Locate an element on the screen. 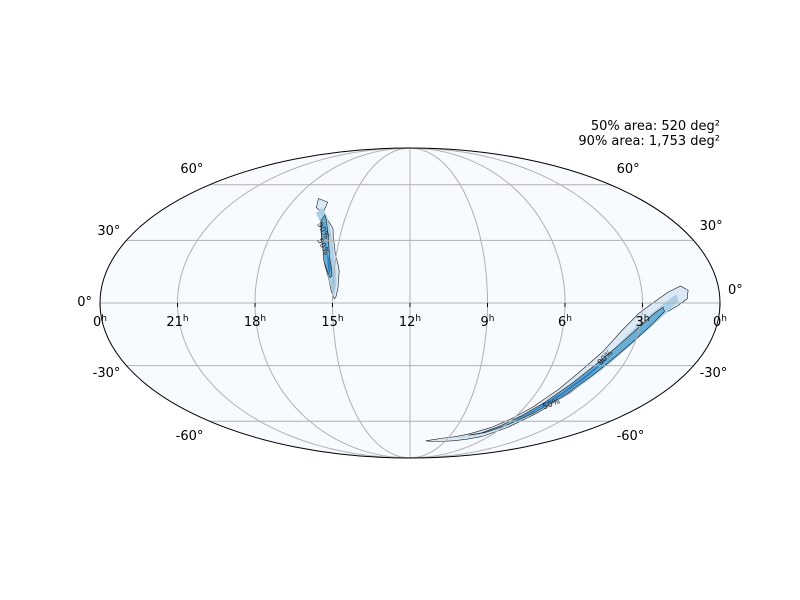  south-arc-outer-contour is located at coordinates (557, 363).